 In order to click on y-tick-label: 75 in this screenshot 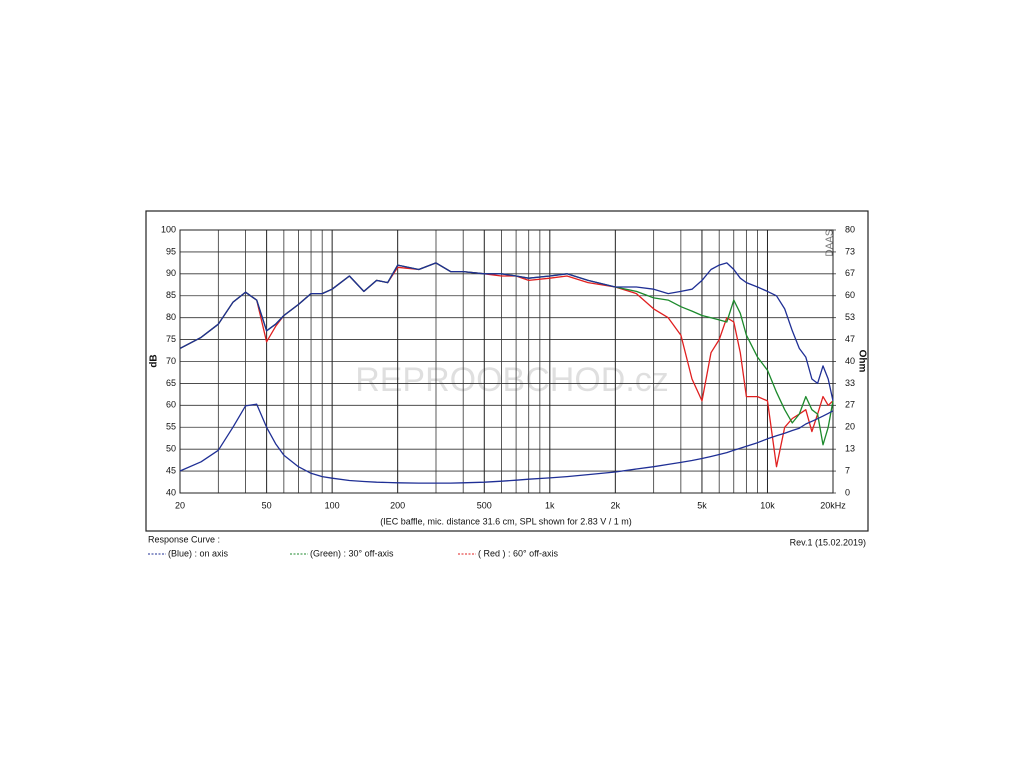, I will do `click(171, 339)`.